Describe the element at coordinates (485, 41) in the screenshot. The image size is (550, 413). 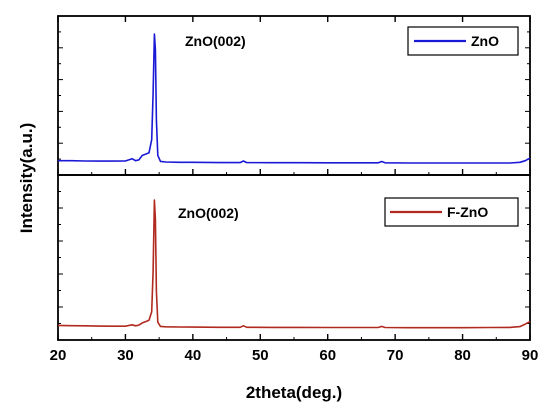
I see `top-legend-label: ZnO` at that location.